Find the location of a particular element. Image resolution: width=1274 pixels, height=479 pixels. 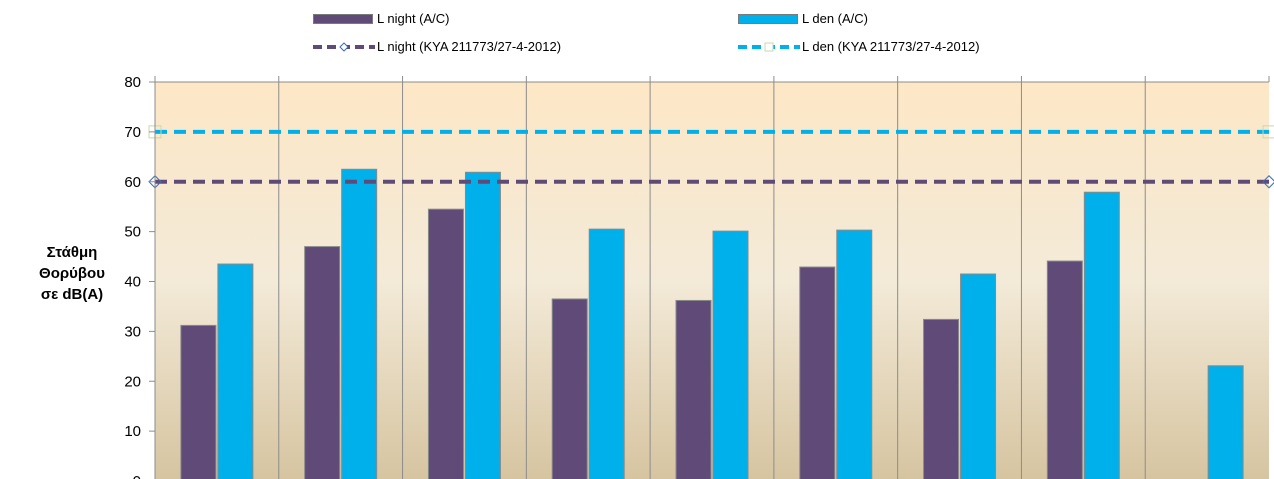

y-axis-title-line-1: Στάθμη is located at coordinates (72, 252).